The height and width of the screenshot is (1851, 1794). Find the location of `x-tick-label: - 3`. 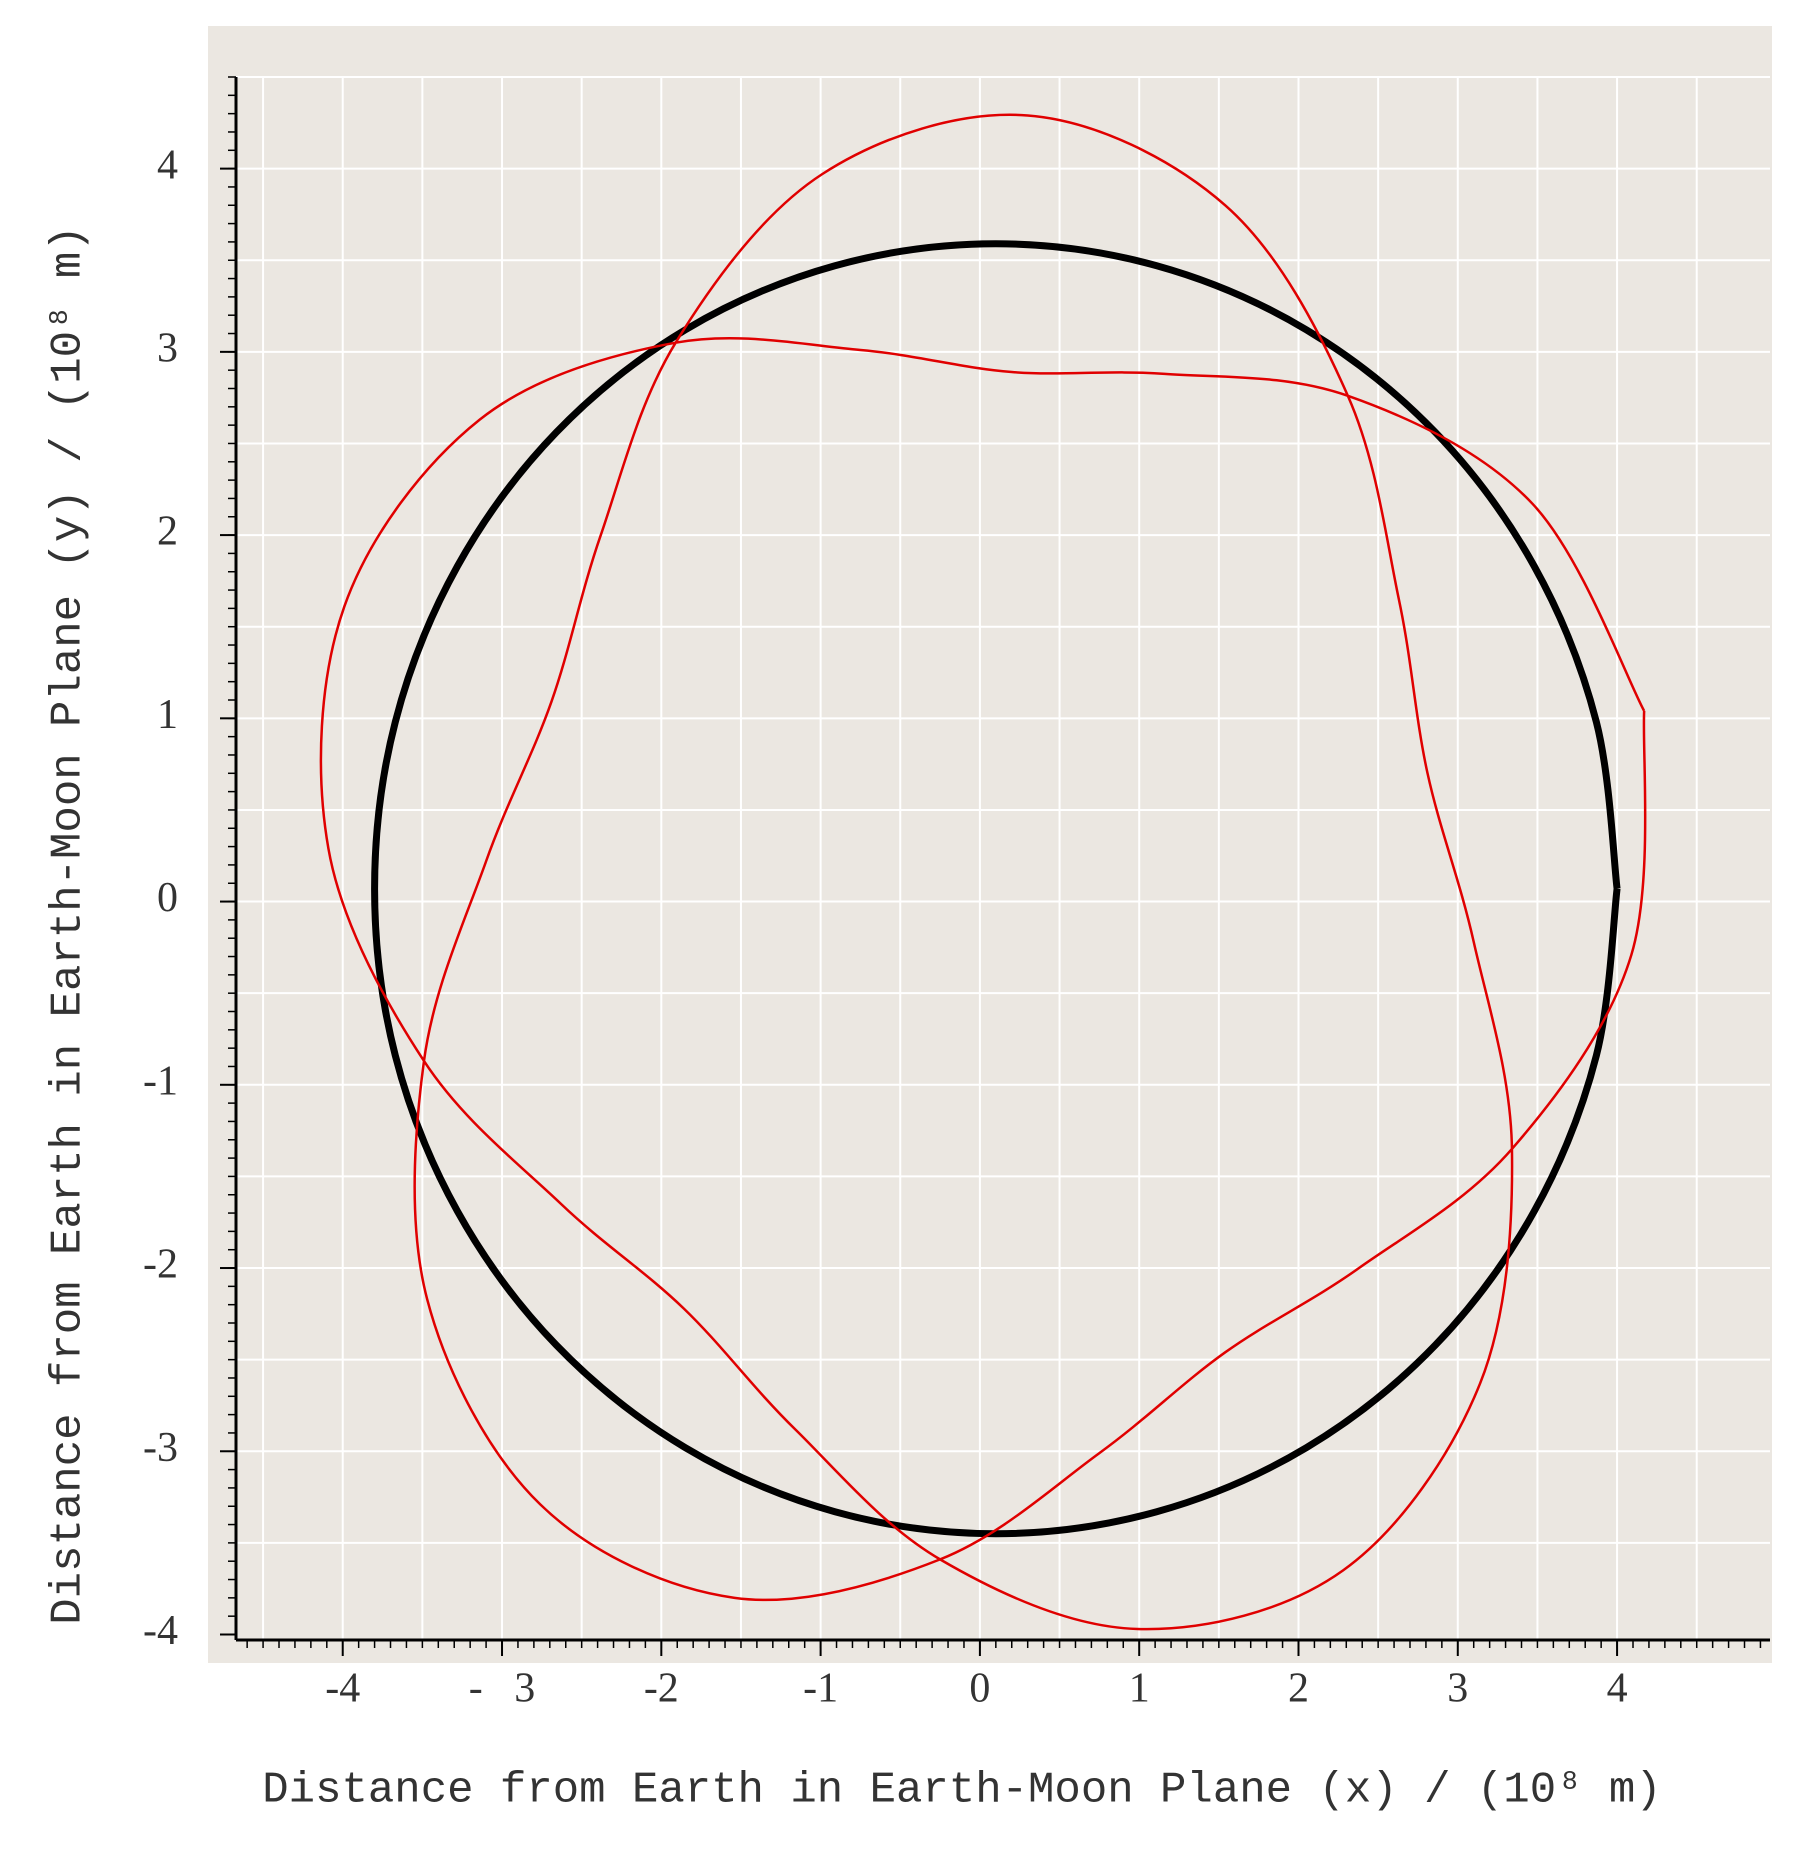

x-tick-label: - 3 is located at coordinates (502, 1689).